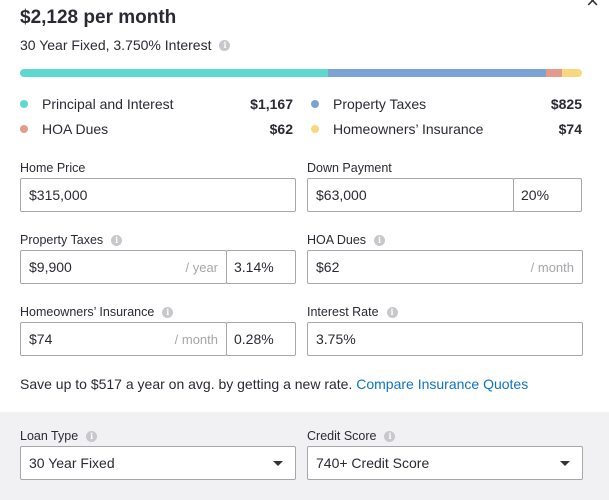  Describe the element at coordinates (158, 463) in the screenshot. I see `loan-type-select: 30 Year Fixed` at that location.